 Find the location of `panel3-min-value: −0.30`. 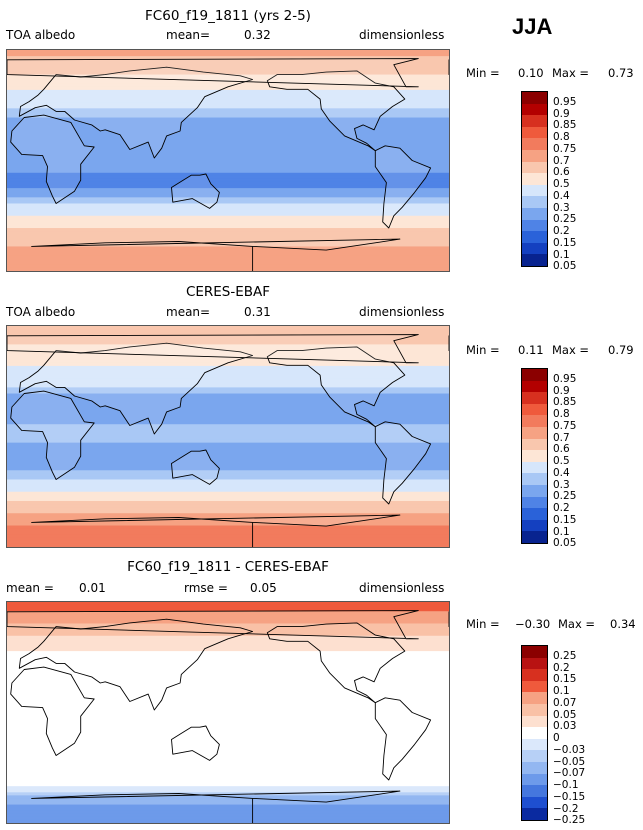

panel3-min-value: −0.30 is located at coordinates (533, 624).